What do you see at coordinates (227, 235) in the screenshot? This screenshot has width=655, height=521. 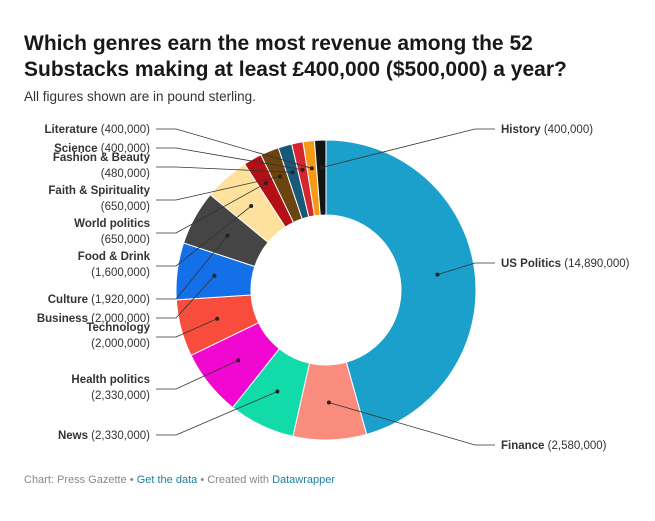 I see `anchor-dot-culture` at bounding box center [227, 235].